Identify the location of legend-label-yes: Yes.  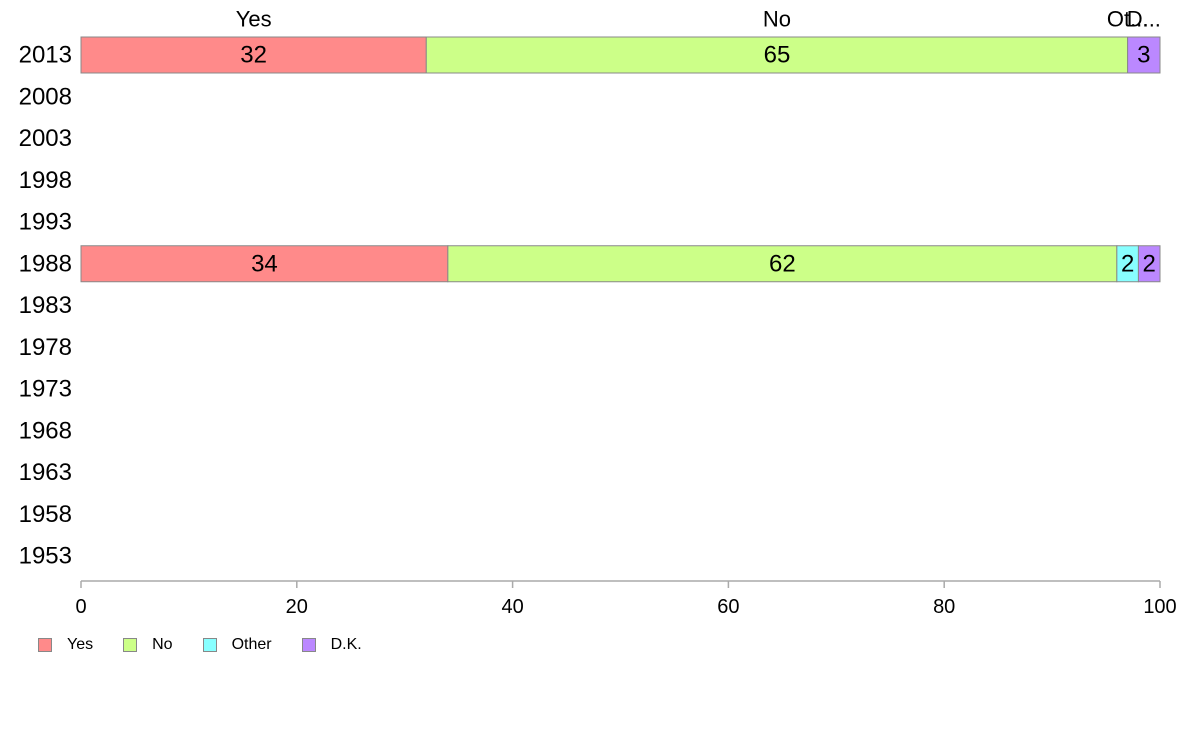
(80, 644).